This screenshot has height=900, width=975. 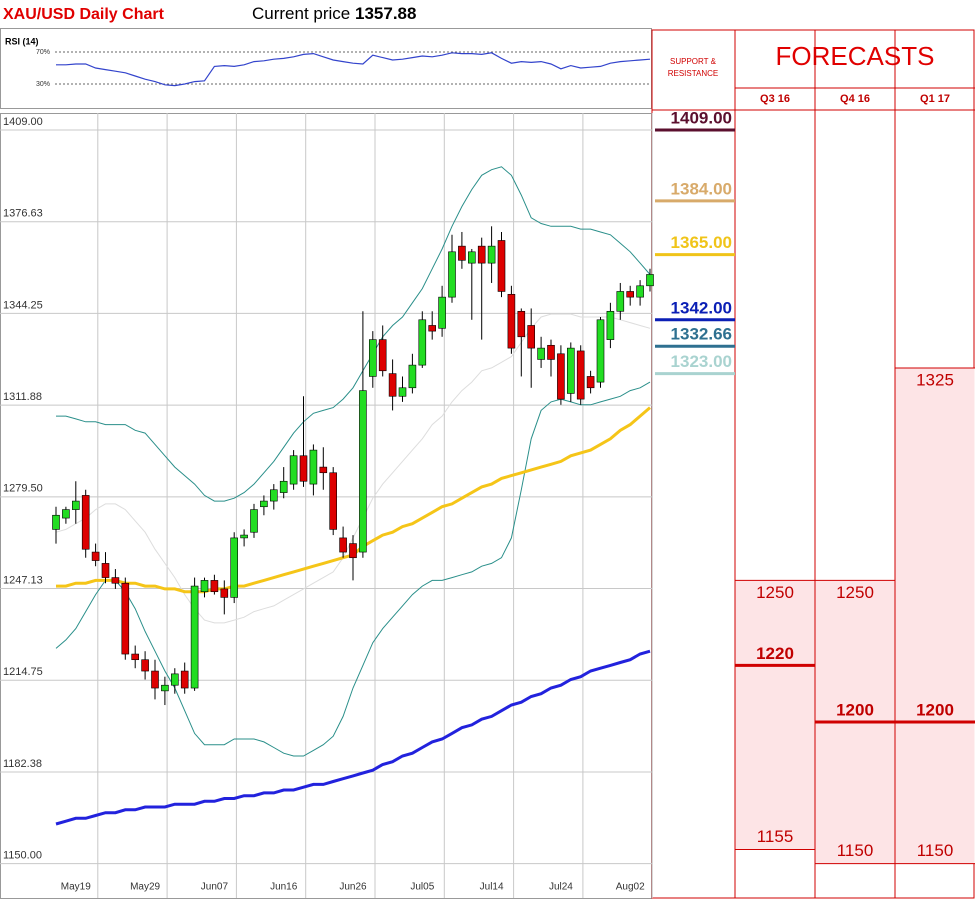 What do you see at coordinates (43, 84) in the screenshot?
I see `y-tick-label: 30%` at bounding box center [43, 84].